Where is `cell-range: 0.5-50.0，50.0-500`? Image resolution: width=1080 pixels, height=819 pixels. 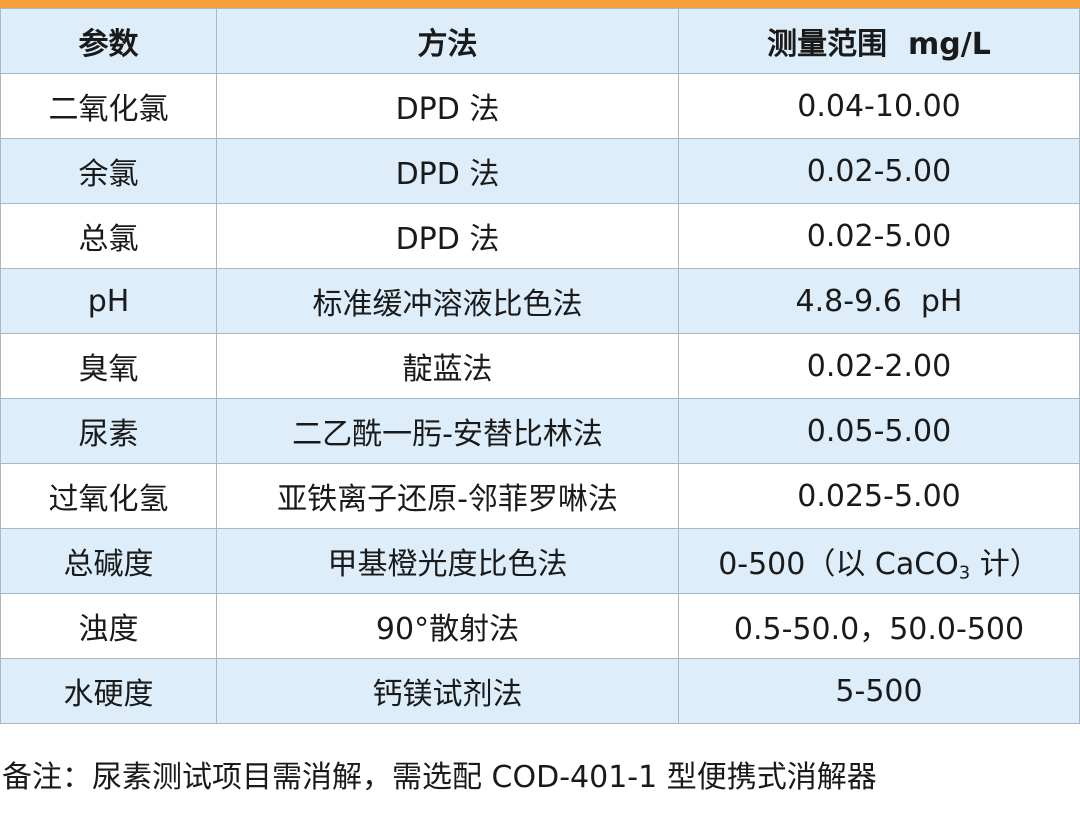 cell-range: 0.5-50.0，50.0-500 is located at coordinates (879, 626).